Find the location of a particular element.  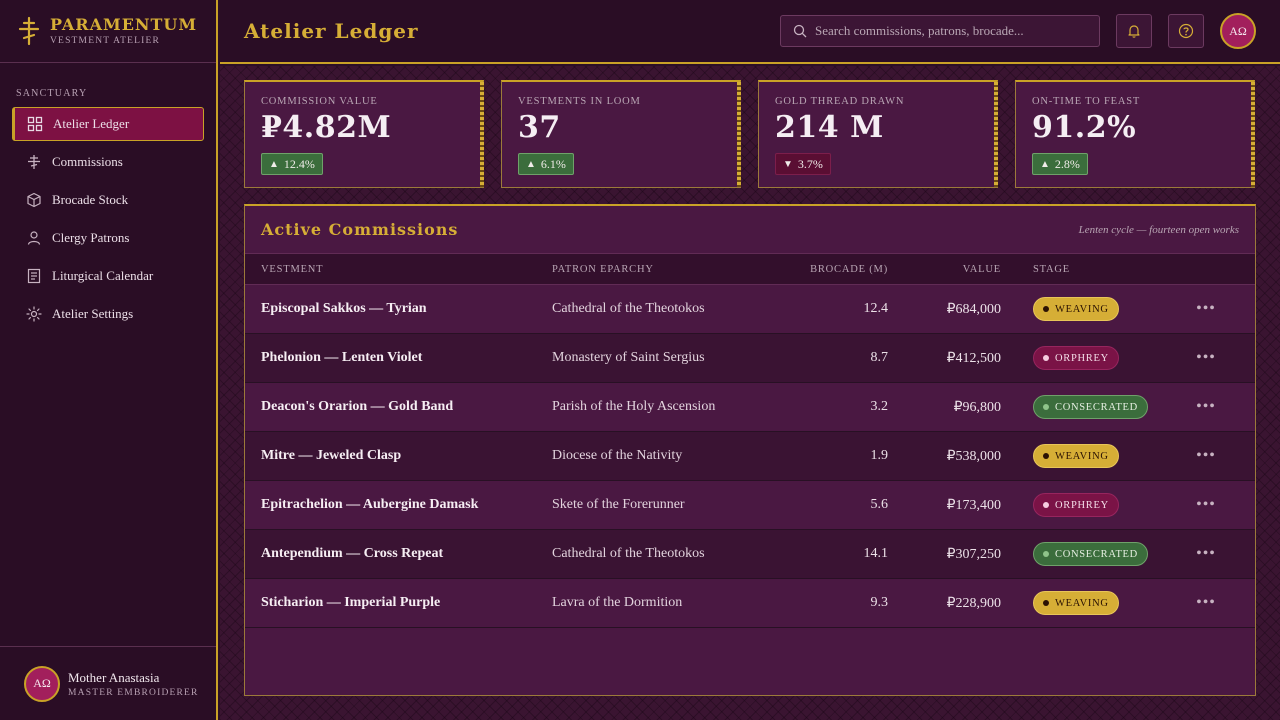

cell-value: ₽412,500 is located at coordinates (973, 358).